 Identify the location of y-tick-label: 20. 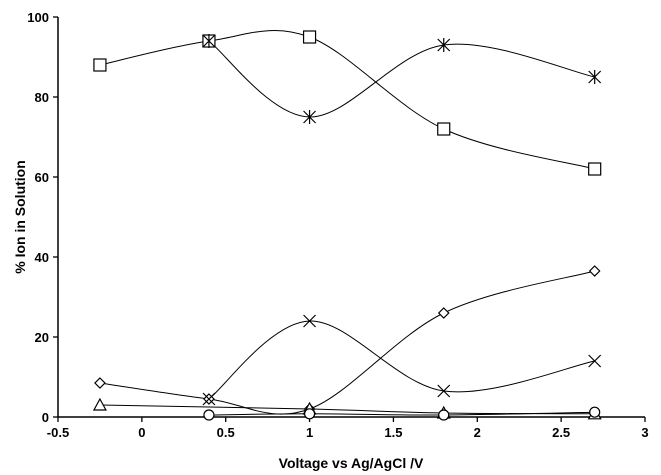
(42, 337).